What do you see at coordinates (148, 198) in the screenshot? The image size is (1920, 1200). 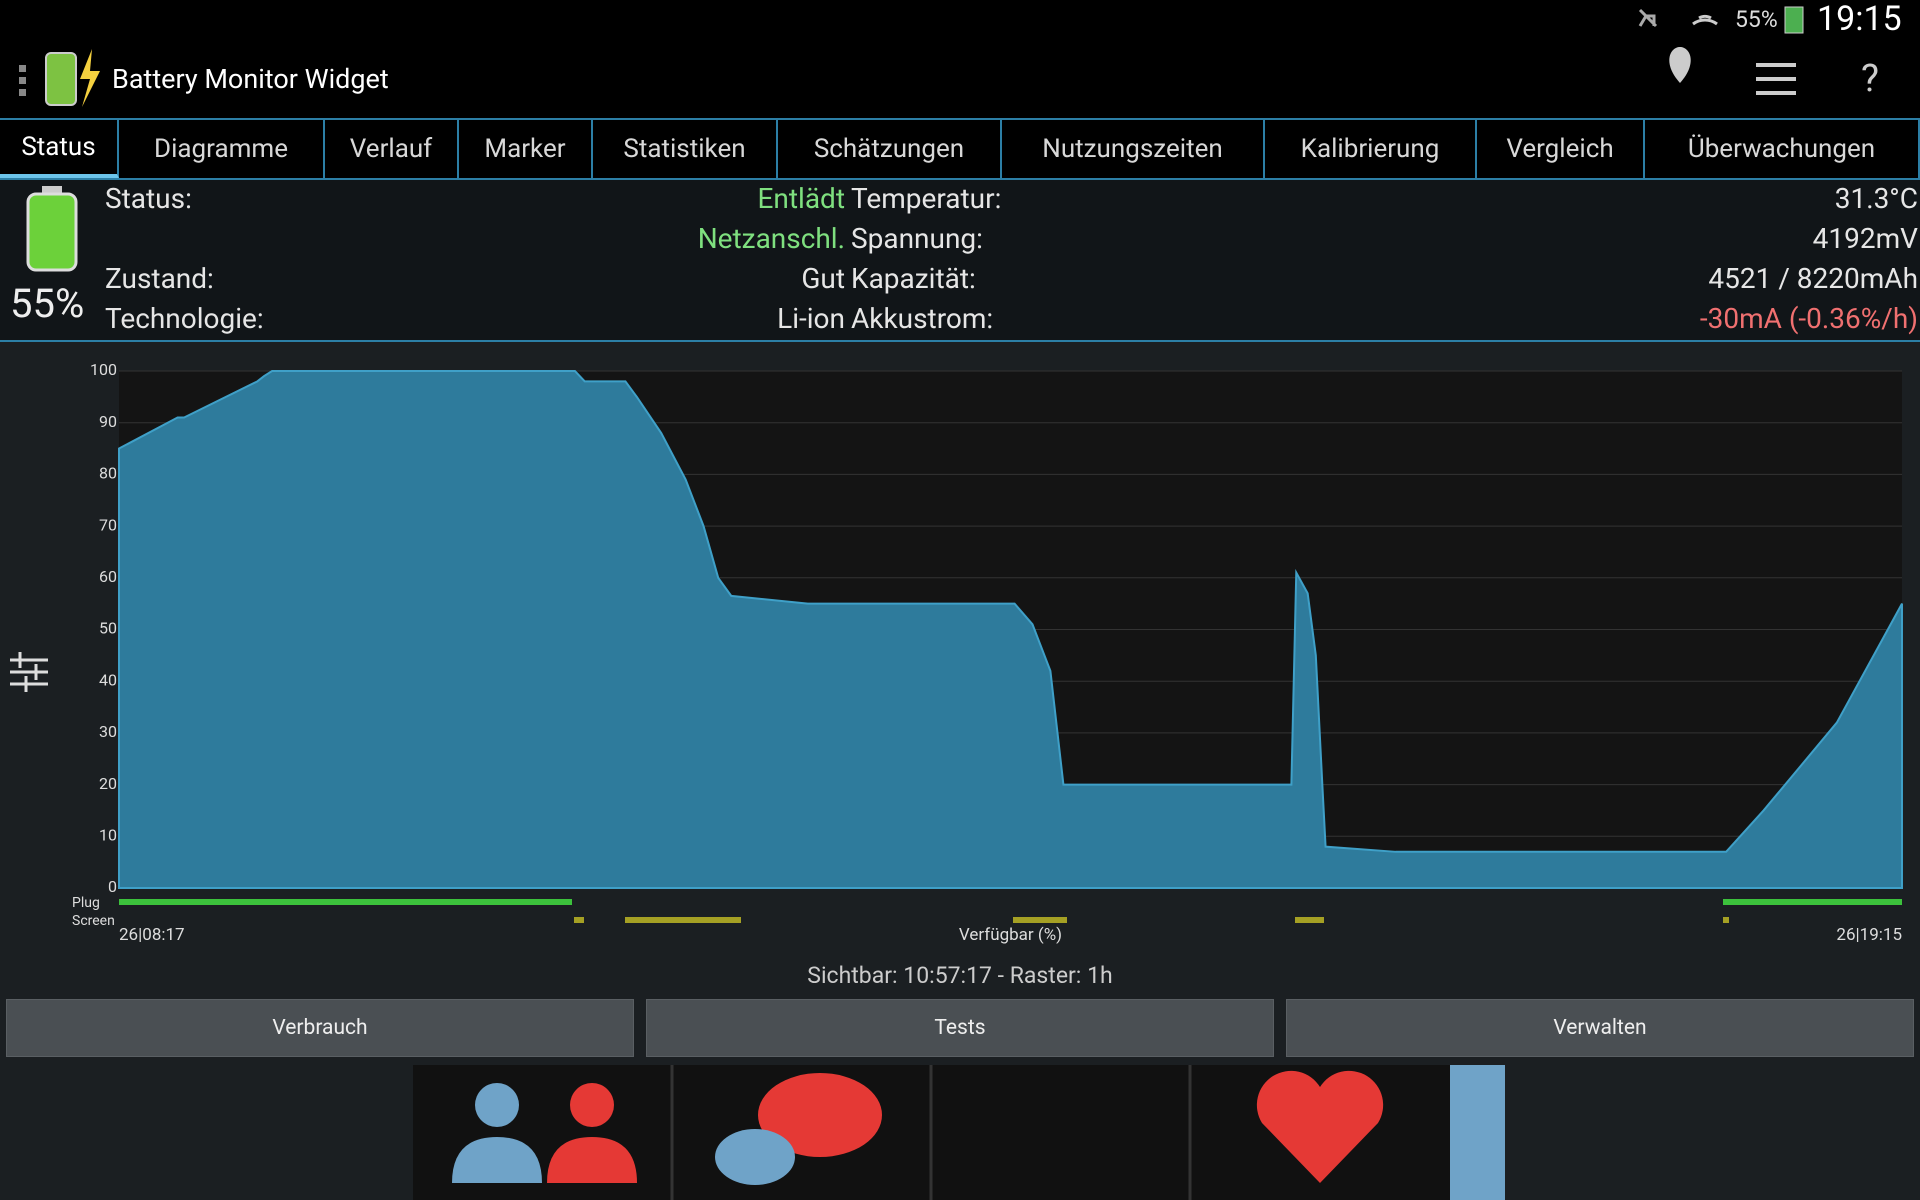 I see `info-label: Status:` at bounding box center [148, 198].